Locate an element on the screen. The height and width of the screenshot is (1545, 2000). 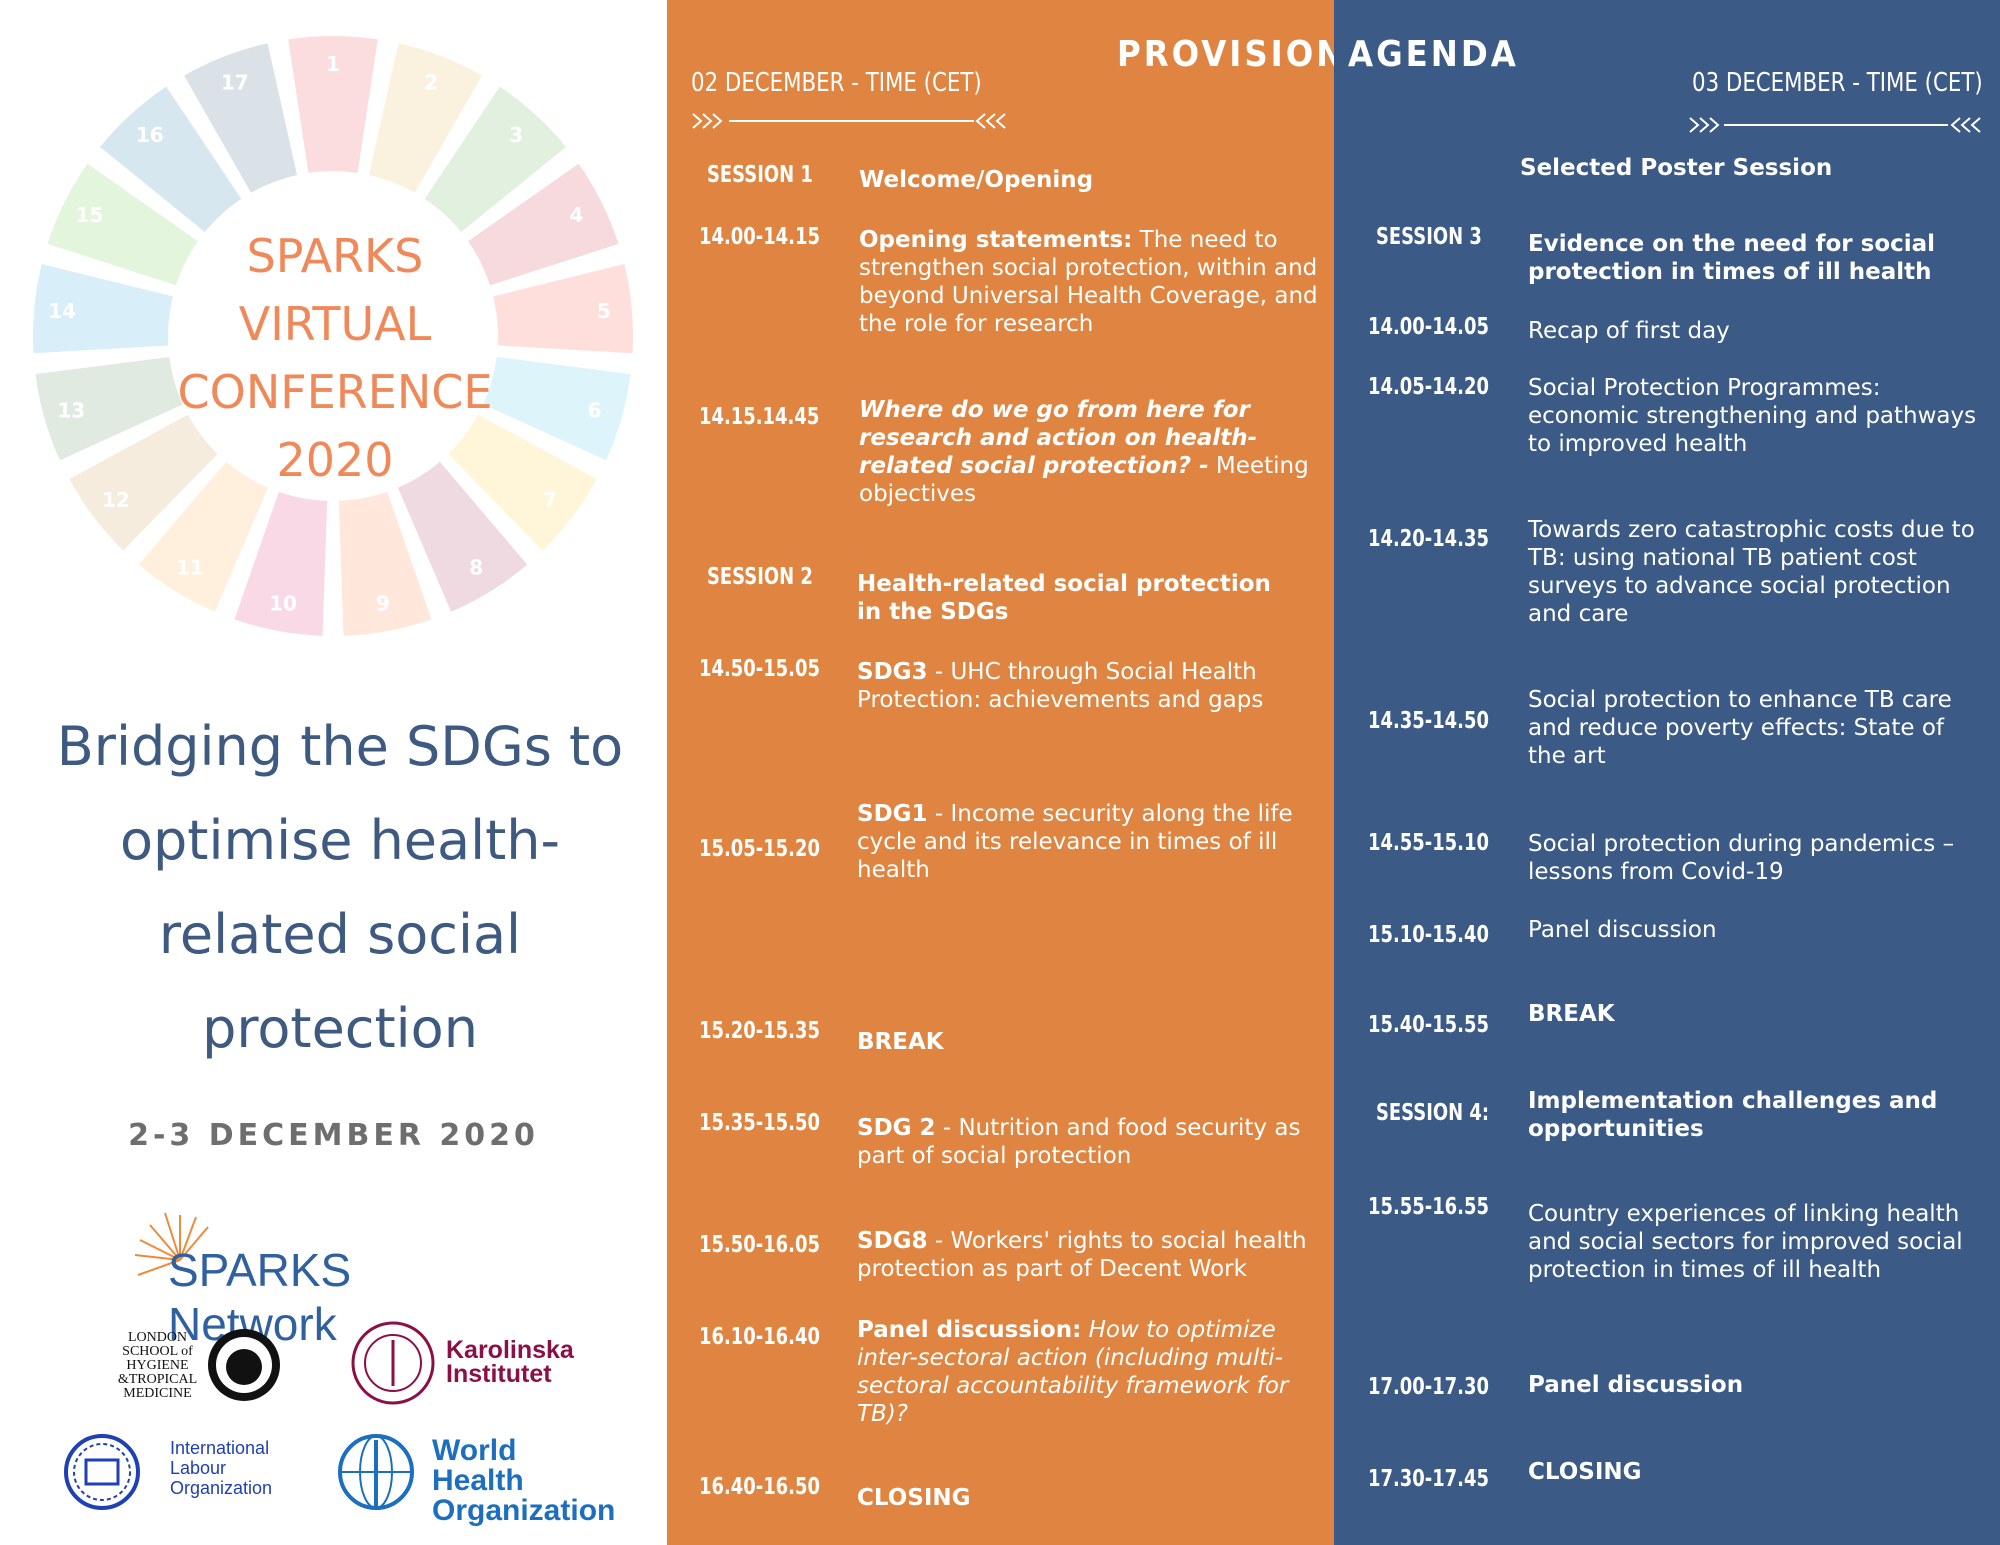
who-emblem-icon is located at coordinates (376, 1472).